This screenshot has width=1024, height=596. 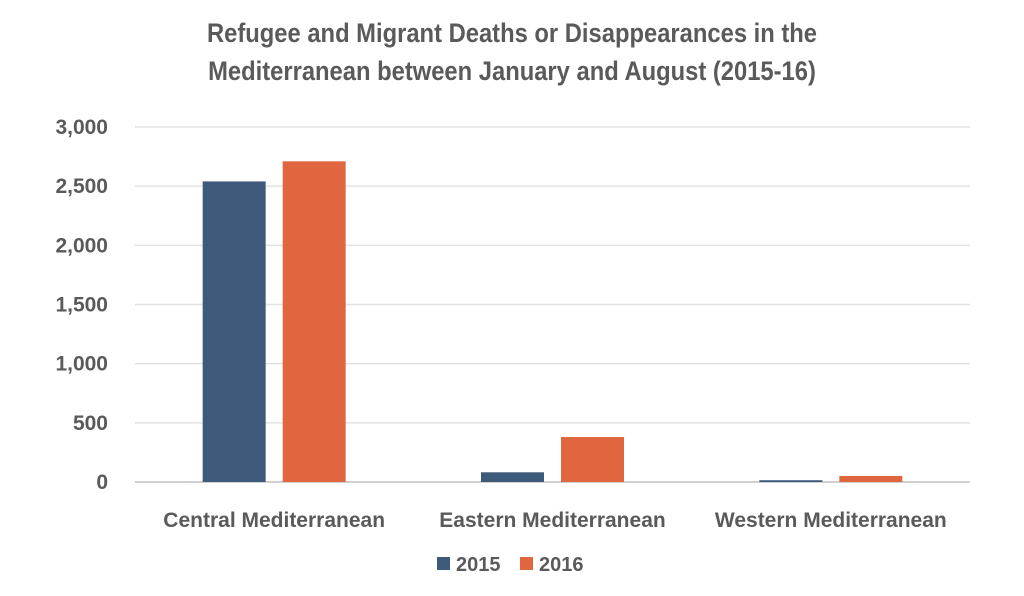 What do you see at coordinates (443, 563) in the screenshot?
I see `legend-swatch-2015` at bounding box center [443, 563].